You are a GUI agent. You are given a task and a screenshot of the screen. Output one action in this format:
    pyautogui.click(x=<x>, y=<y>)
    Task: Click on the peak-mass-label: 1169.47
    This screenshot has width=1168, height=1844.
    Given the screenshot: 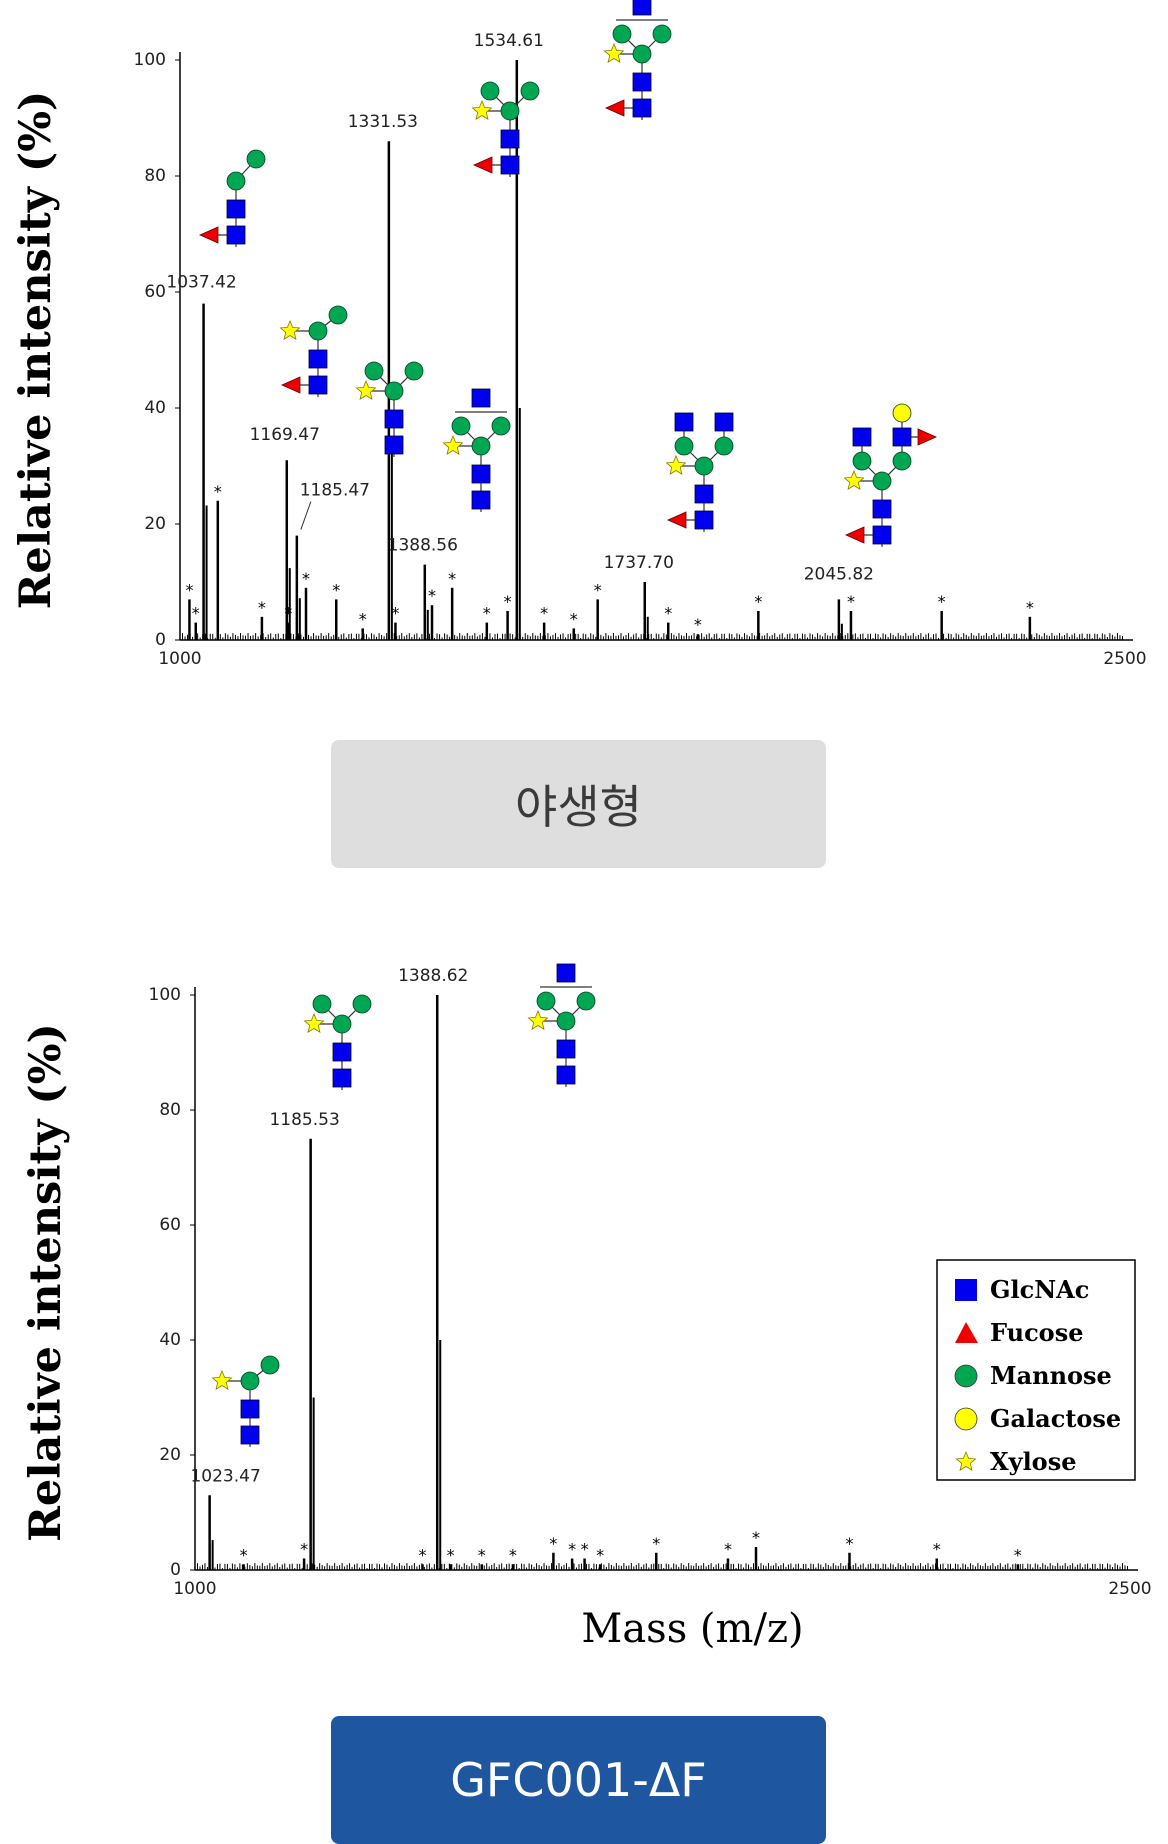 What is the action you would take?
    pyautogui.click(x=285, y=435)
    